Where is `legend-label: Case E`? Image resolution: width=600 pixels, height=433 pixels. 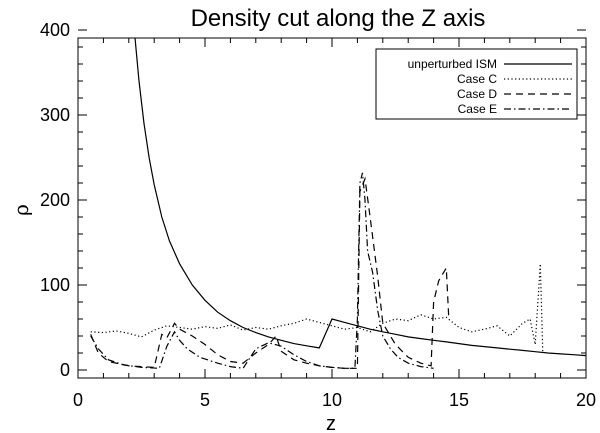
legend-label: Case E is located at coordinates (477, 109).